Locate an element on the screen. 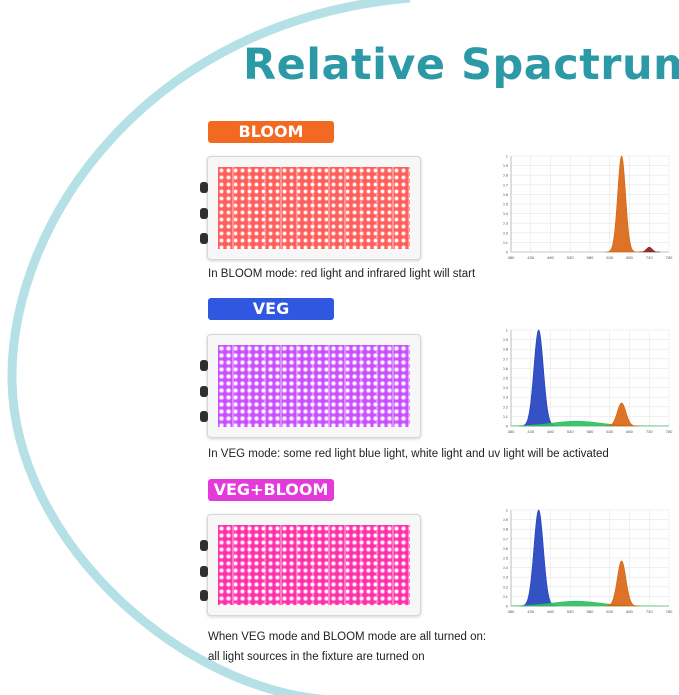 The width and height of the screenshot is (679, 695). veg-badge-label: VEG is located at coordinates (271, 308).